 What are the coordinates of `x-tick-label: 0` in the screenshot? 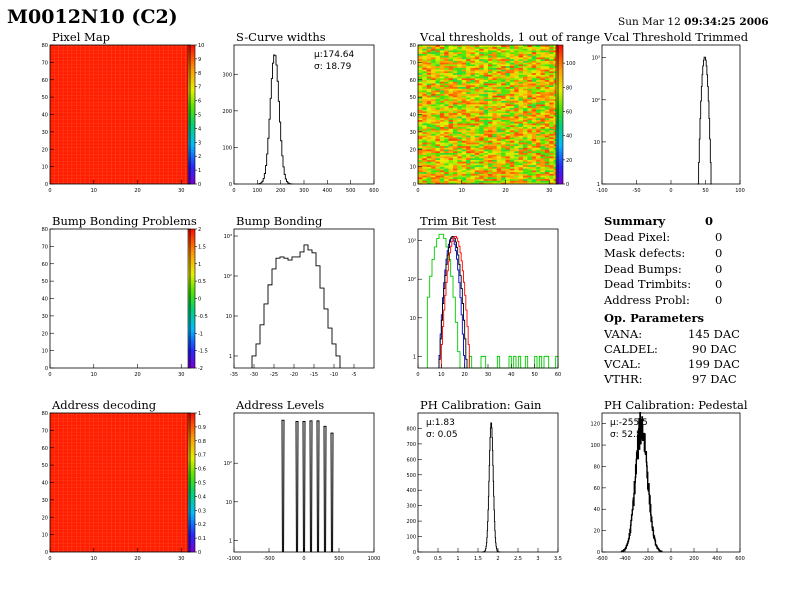 It's located at (417, 191).